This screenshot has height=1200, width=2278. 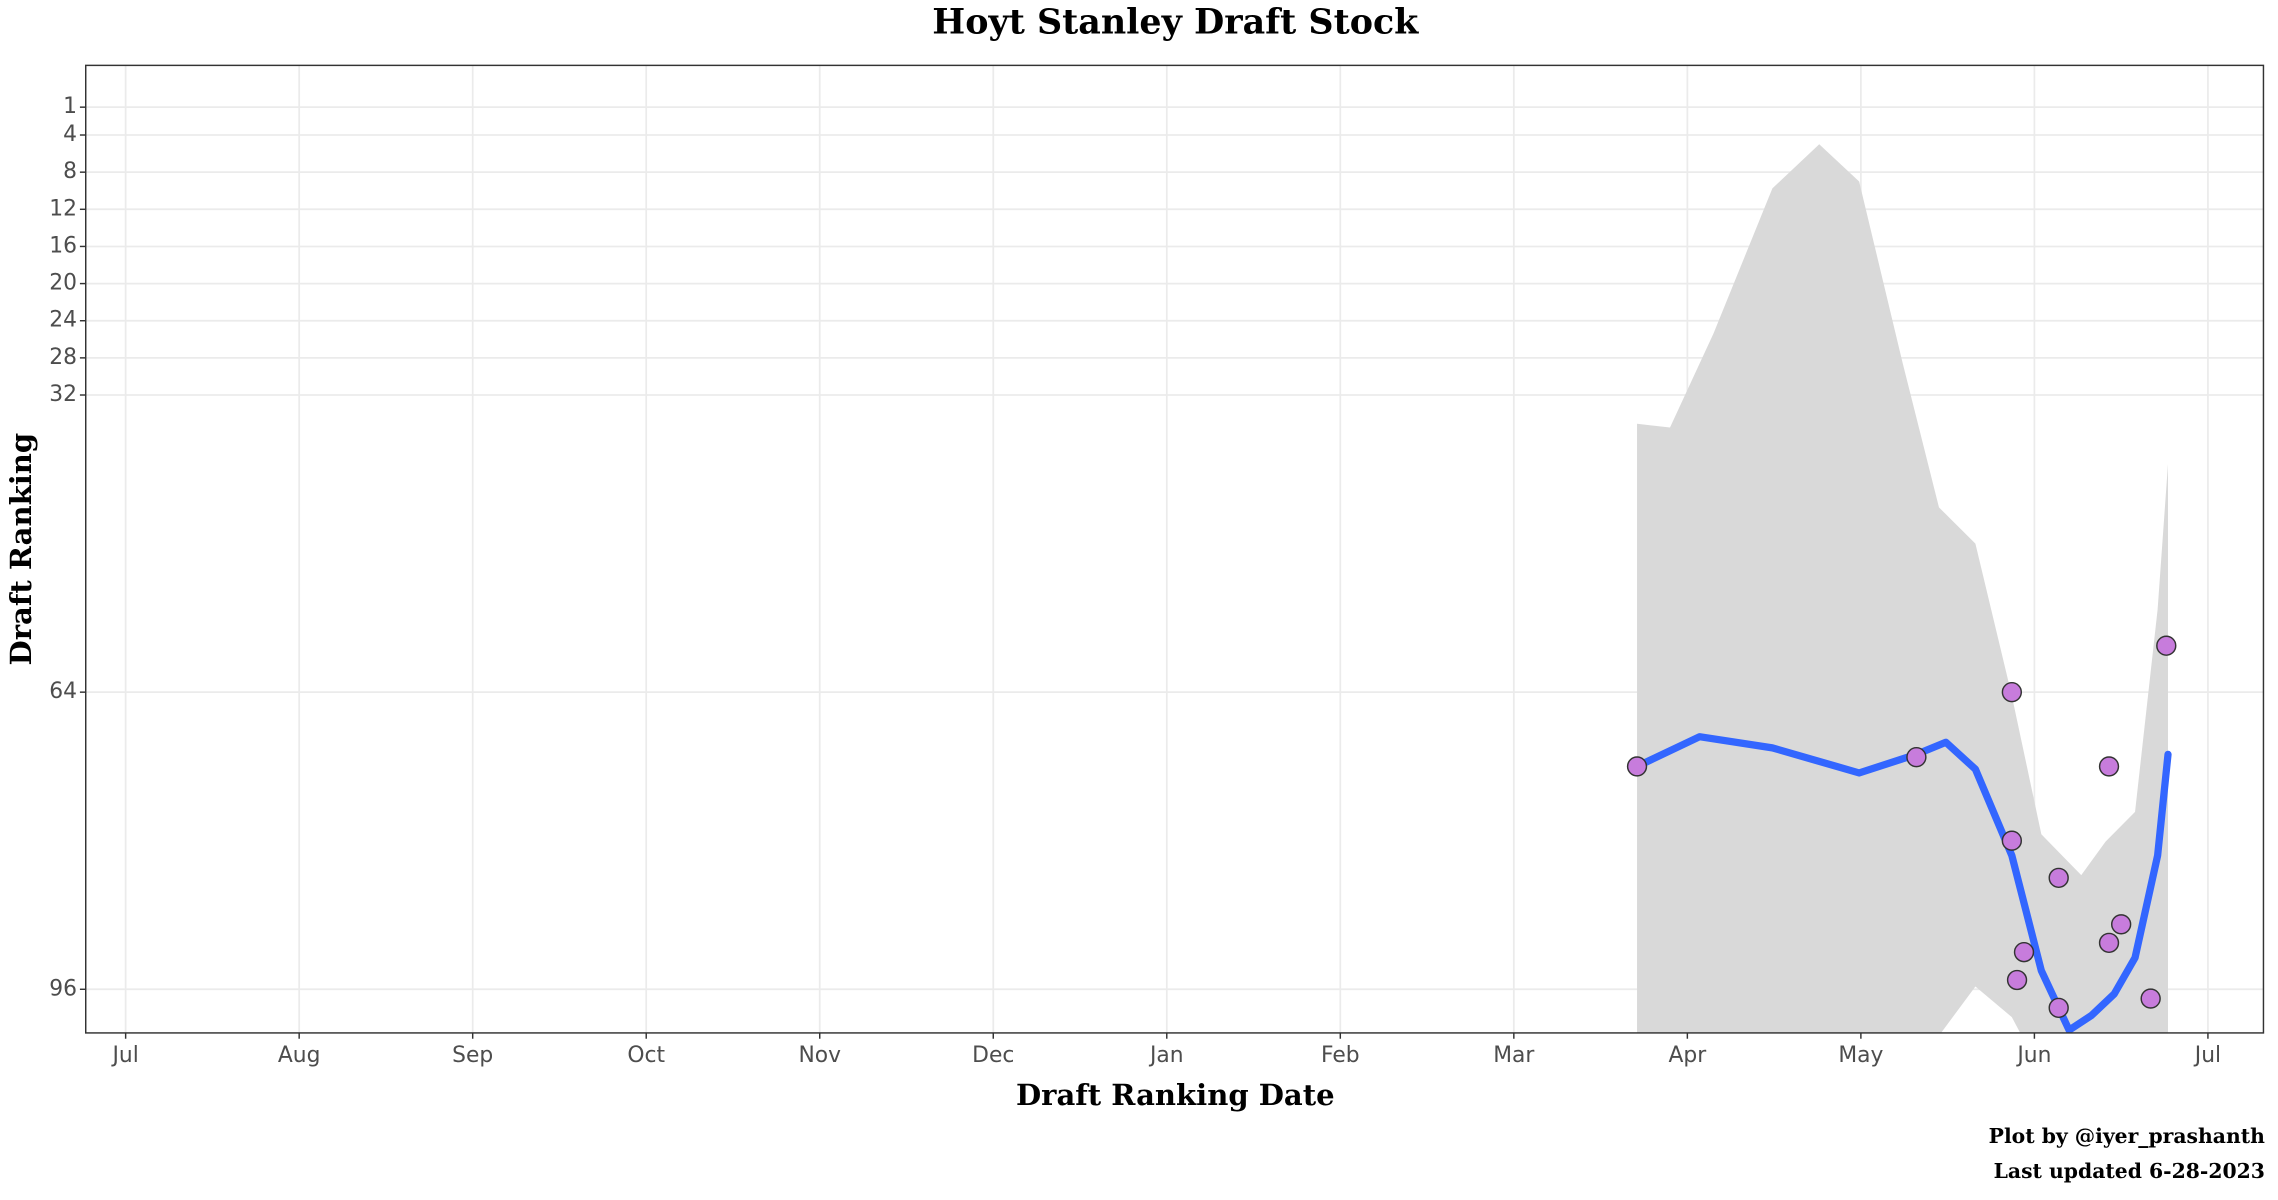 What do you see at coordinates (1902, 883) in the screenshot?
I see `smooth-line` at bounding box center [1902, 883].